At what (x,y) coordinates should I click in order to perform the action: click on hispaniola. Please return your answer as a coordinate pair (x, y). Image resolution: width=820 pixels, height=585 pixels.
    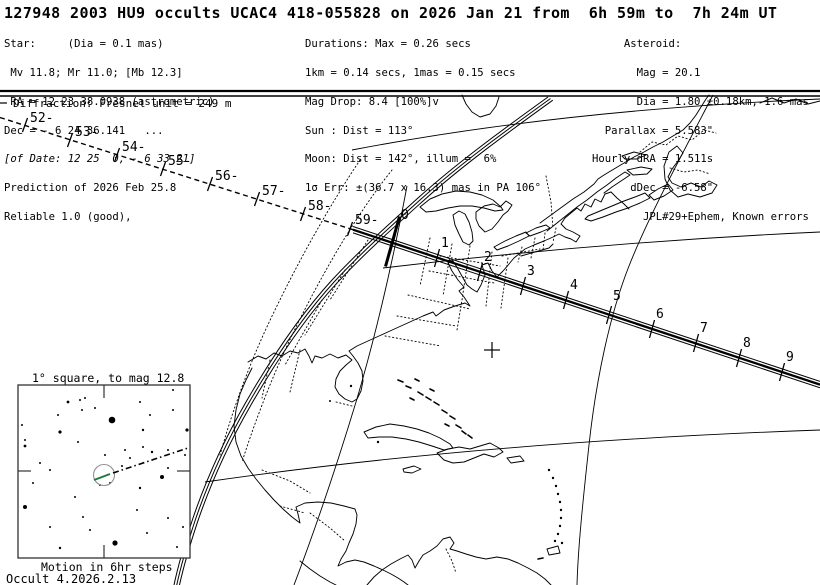
    Looking at the image, I should click on (470, 453).